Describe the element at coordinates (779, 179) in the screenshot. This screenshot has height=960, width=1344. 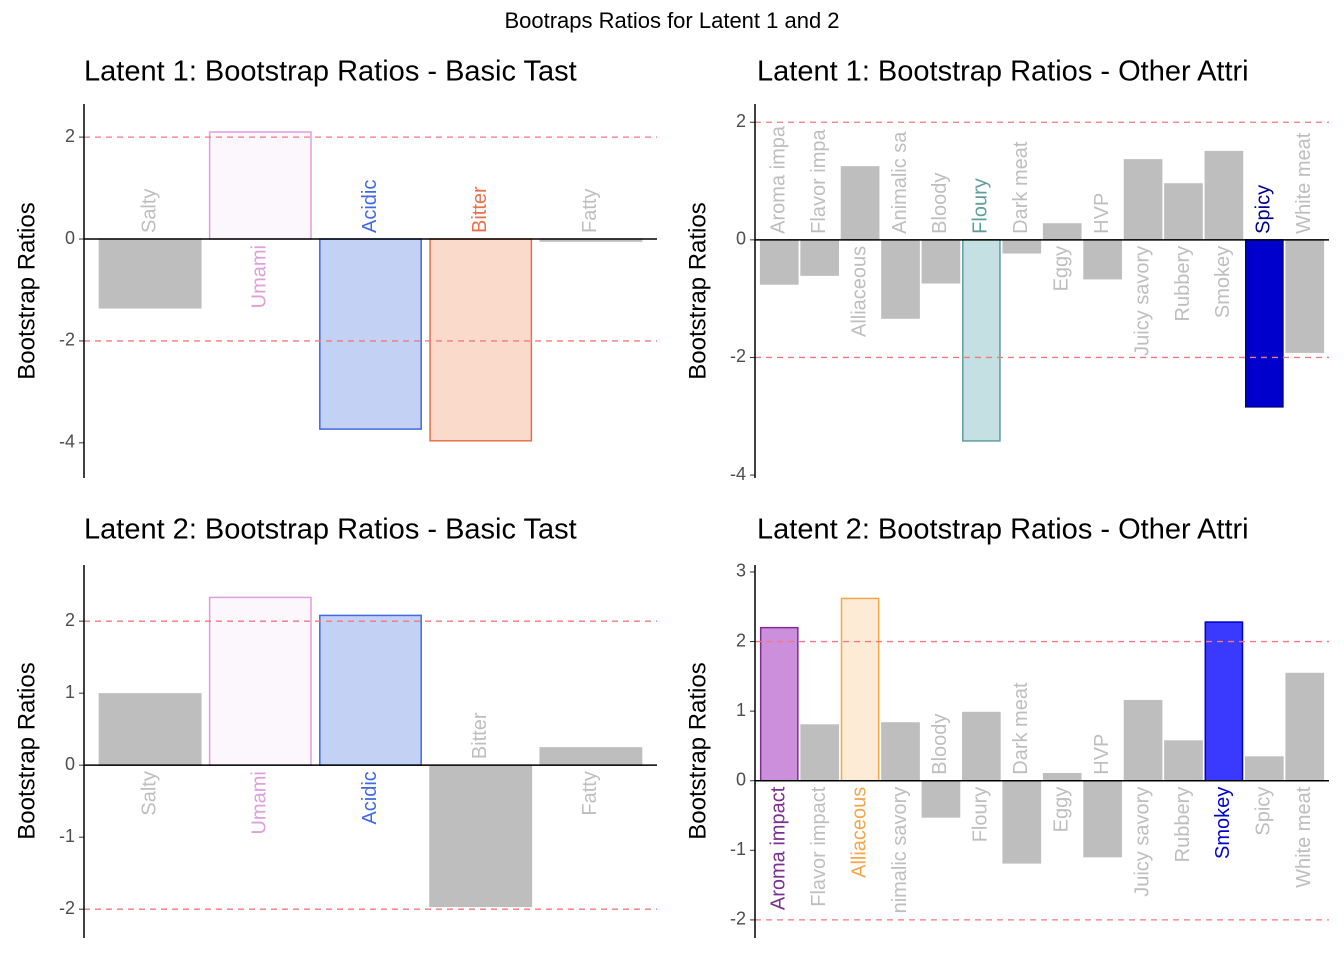
I see `category-label: Aroma impa` at that location.